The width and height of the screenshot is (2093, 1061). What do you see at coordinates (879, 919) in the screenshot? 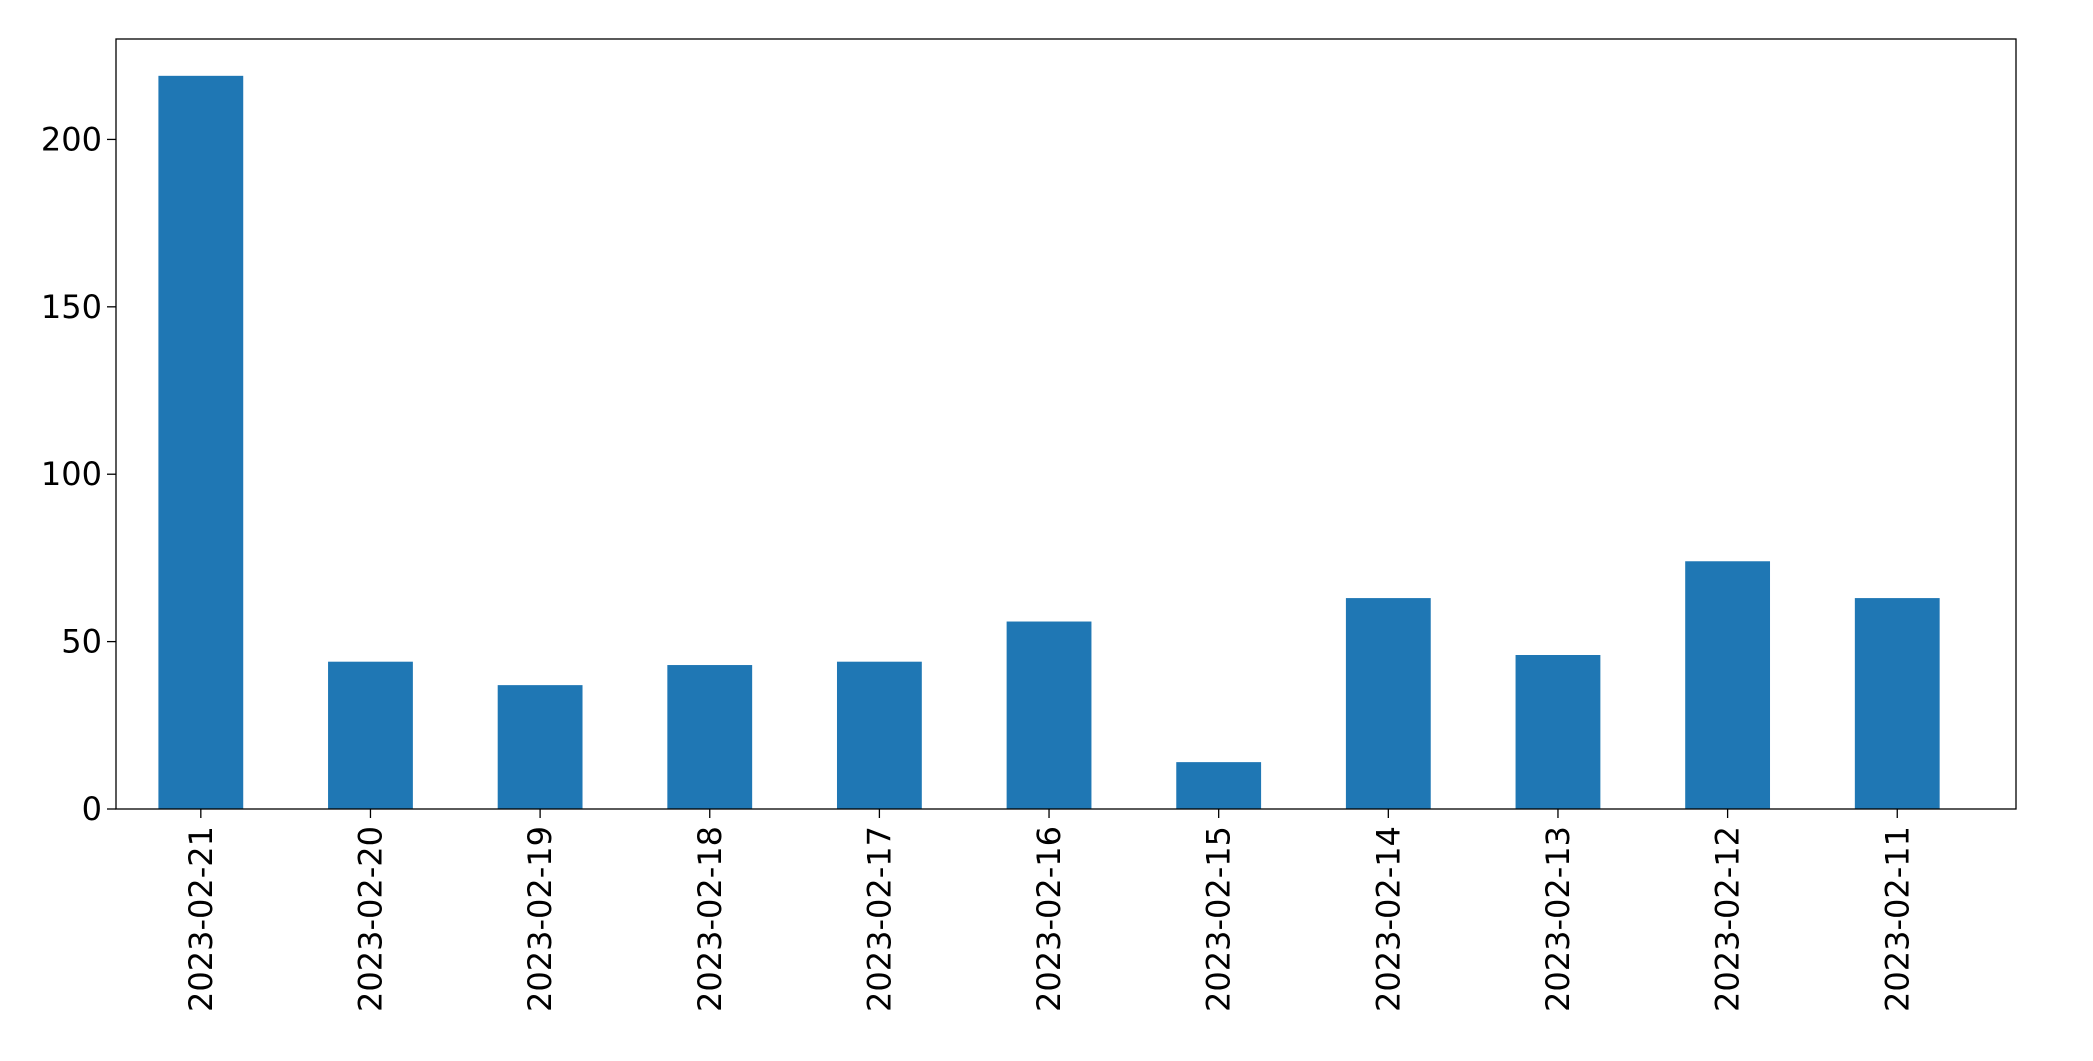
I see `x-tick-label: 2023-02-17` at bounding box center [879, 919].